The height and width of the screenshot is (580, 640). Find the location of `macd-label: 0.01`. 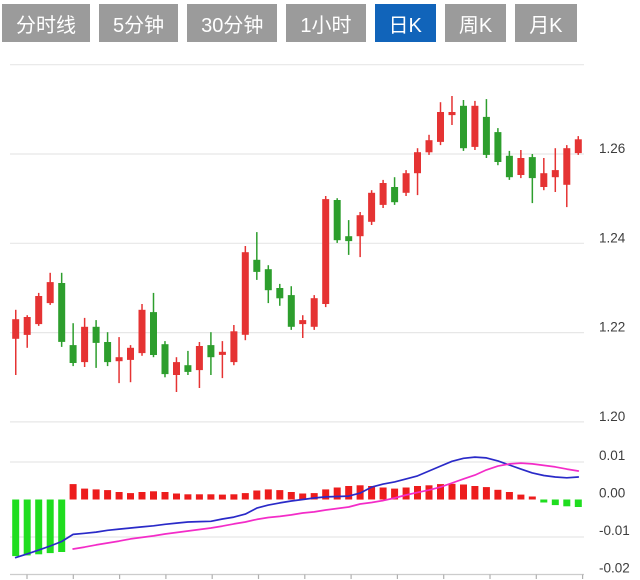

macd-label: 0.01 is located at coordinates (612, 455).